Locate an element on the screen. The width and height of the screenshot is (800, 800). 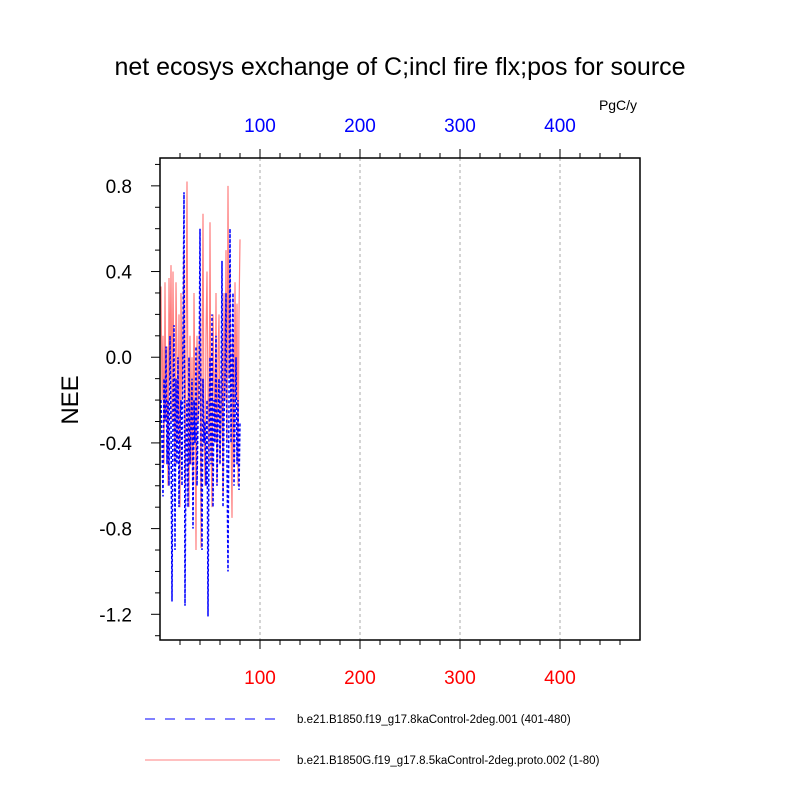
x-tick-label-top: 200 is located at coordinates (360, 126).